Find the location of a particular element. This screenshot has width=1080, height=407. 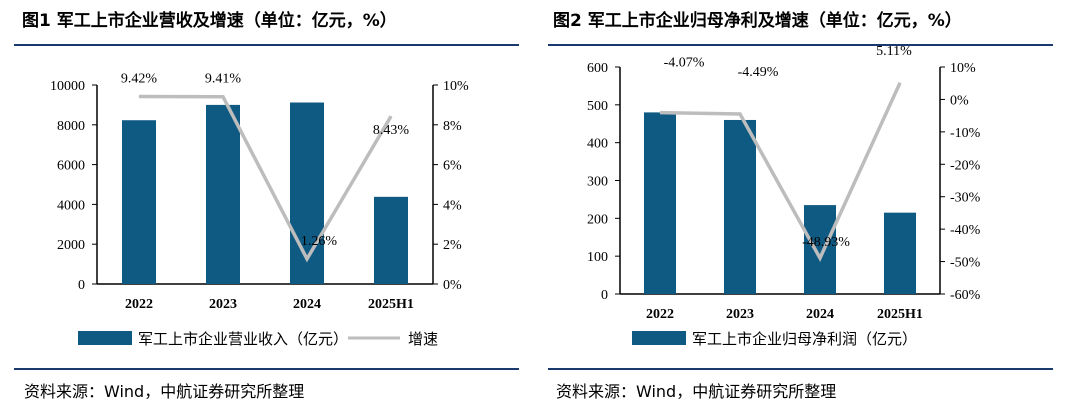

chart1-left-tick-label: 0 is located at coordinates (81, 285).